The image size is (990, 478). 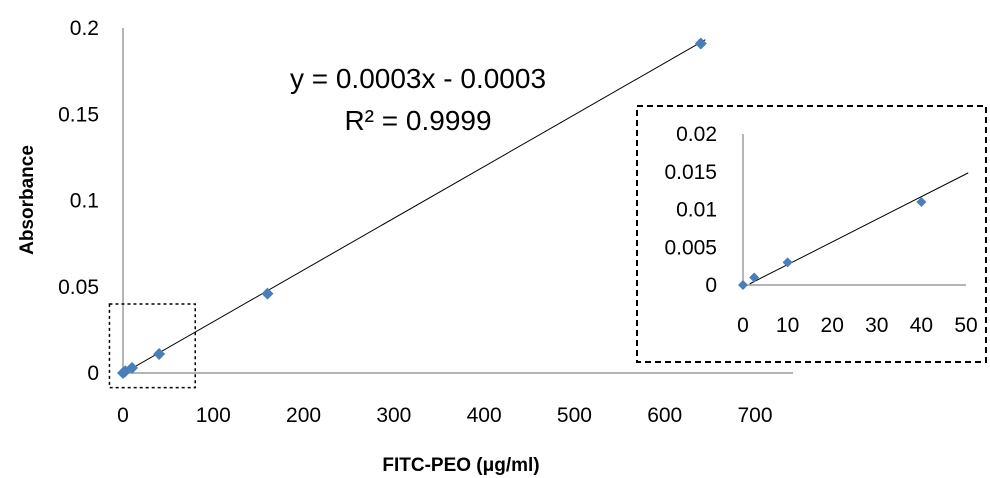 I want to click on inset-x-tick-label: 40, so click(x=921, y=325).